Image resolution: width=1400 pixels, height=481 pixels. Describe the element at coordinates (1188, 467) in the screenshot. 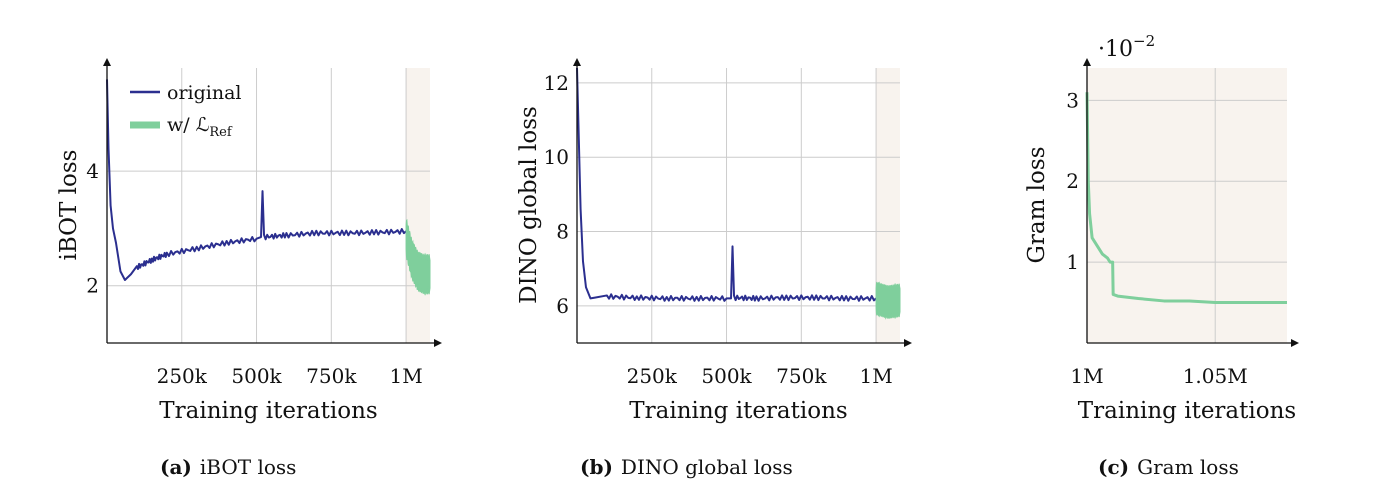

I see `caption-c-text: Gram loss` at that location.